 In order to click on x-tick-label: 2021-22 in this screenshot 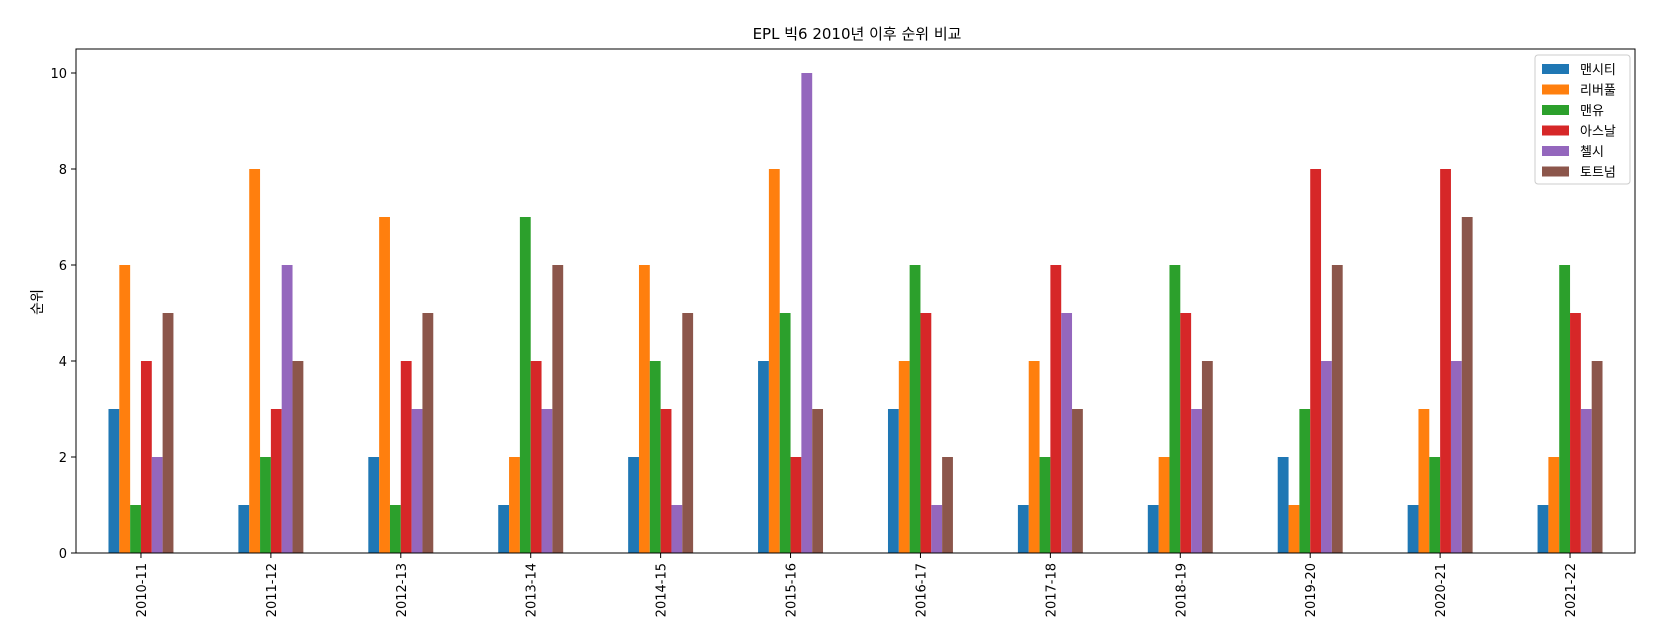, I will do `click(1571, 590)`.